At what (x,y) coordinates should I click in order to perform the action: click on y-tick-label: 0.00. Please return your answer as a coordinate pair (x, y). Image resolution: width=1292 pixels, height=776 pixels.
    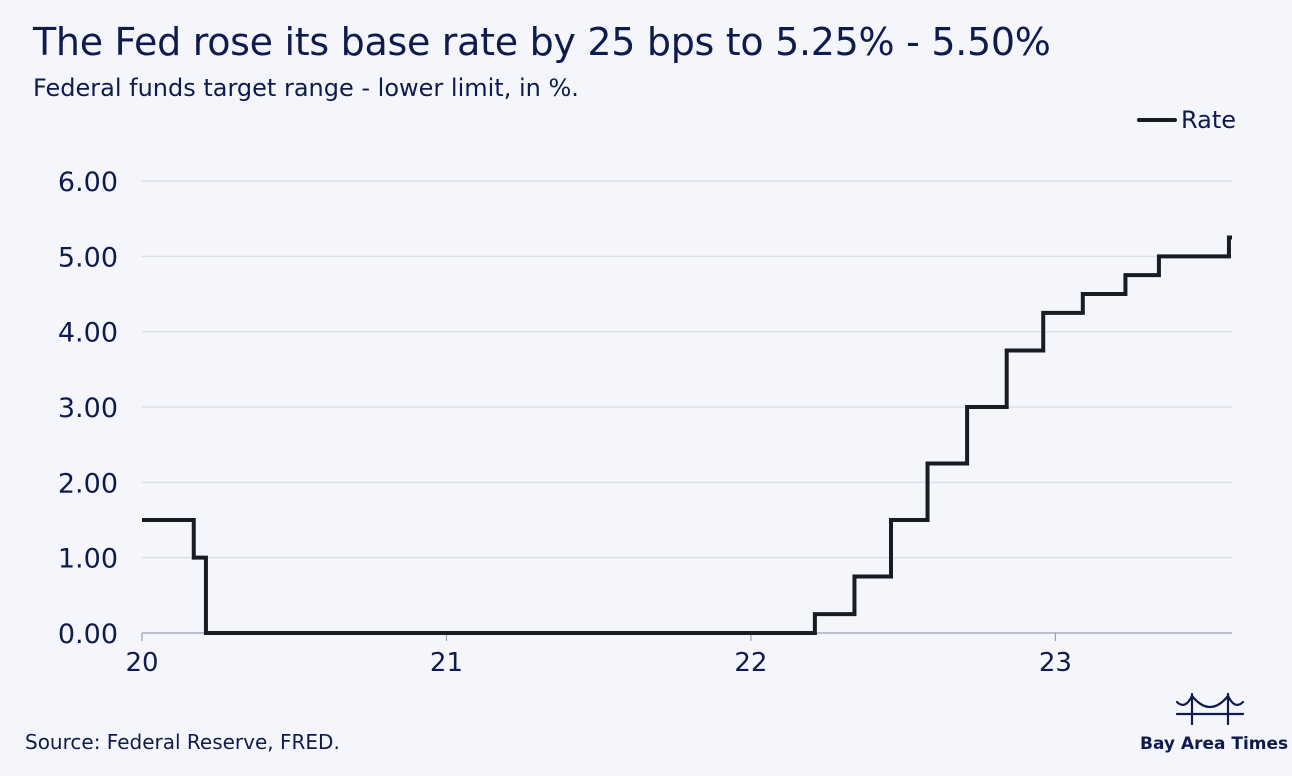
    Looking at the image, I should click on (88, 634).